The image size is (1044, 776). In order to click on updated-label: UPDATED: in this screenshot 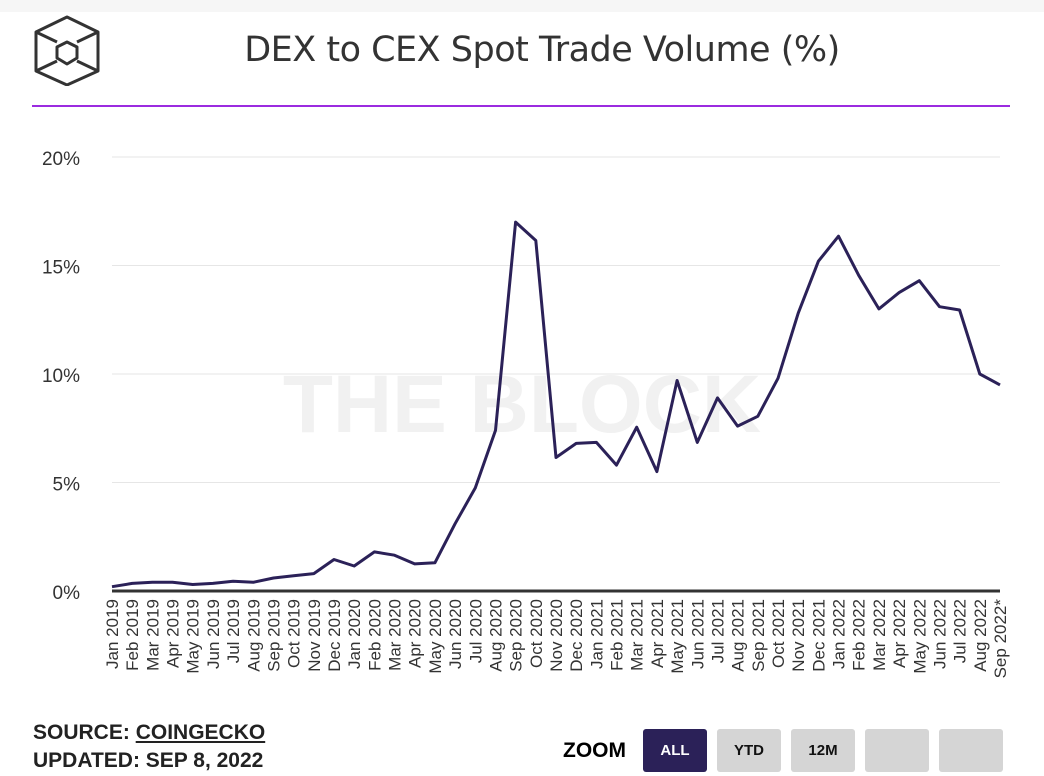, I will do `click(86, 760)`.